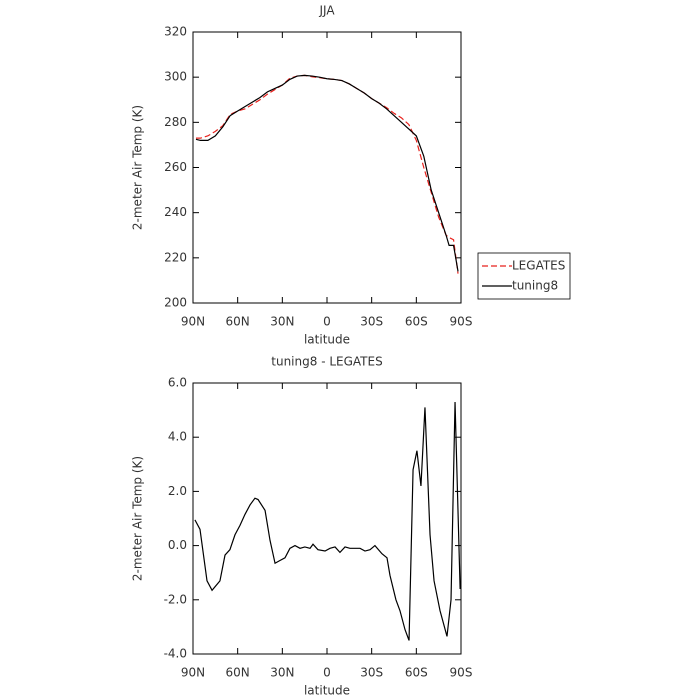 The width and height of the screenshot is (700, 700). What do you see at coordinates (538, 266) in the screenshot?
I see `legend-label: LEGATES` at bounding box center [538, 266].